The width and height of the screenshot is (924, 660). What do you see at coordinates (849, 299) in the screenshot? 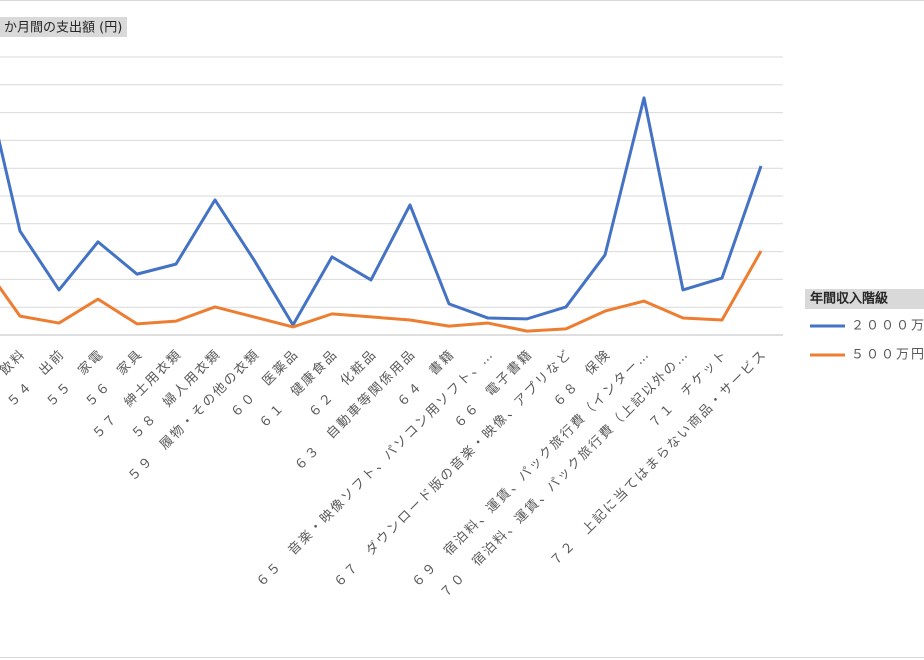
I see `legend-title: 年間収入階級` at bounding box center [849, 299].